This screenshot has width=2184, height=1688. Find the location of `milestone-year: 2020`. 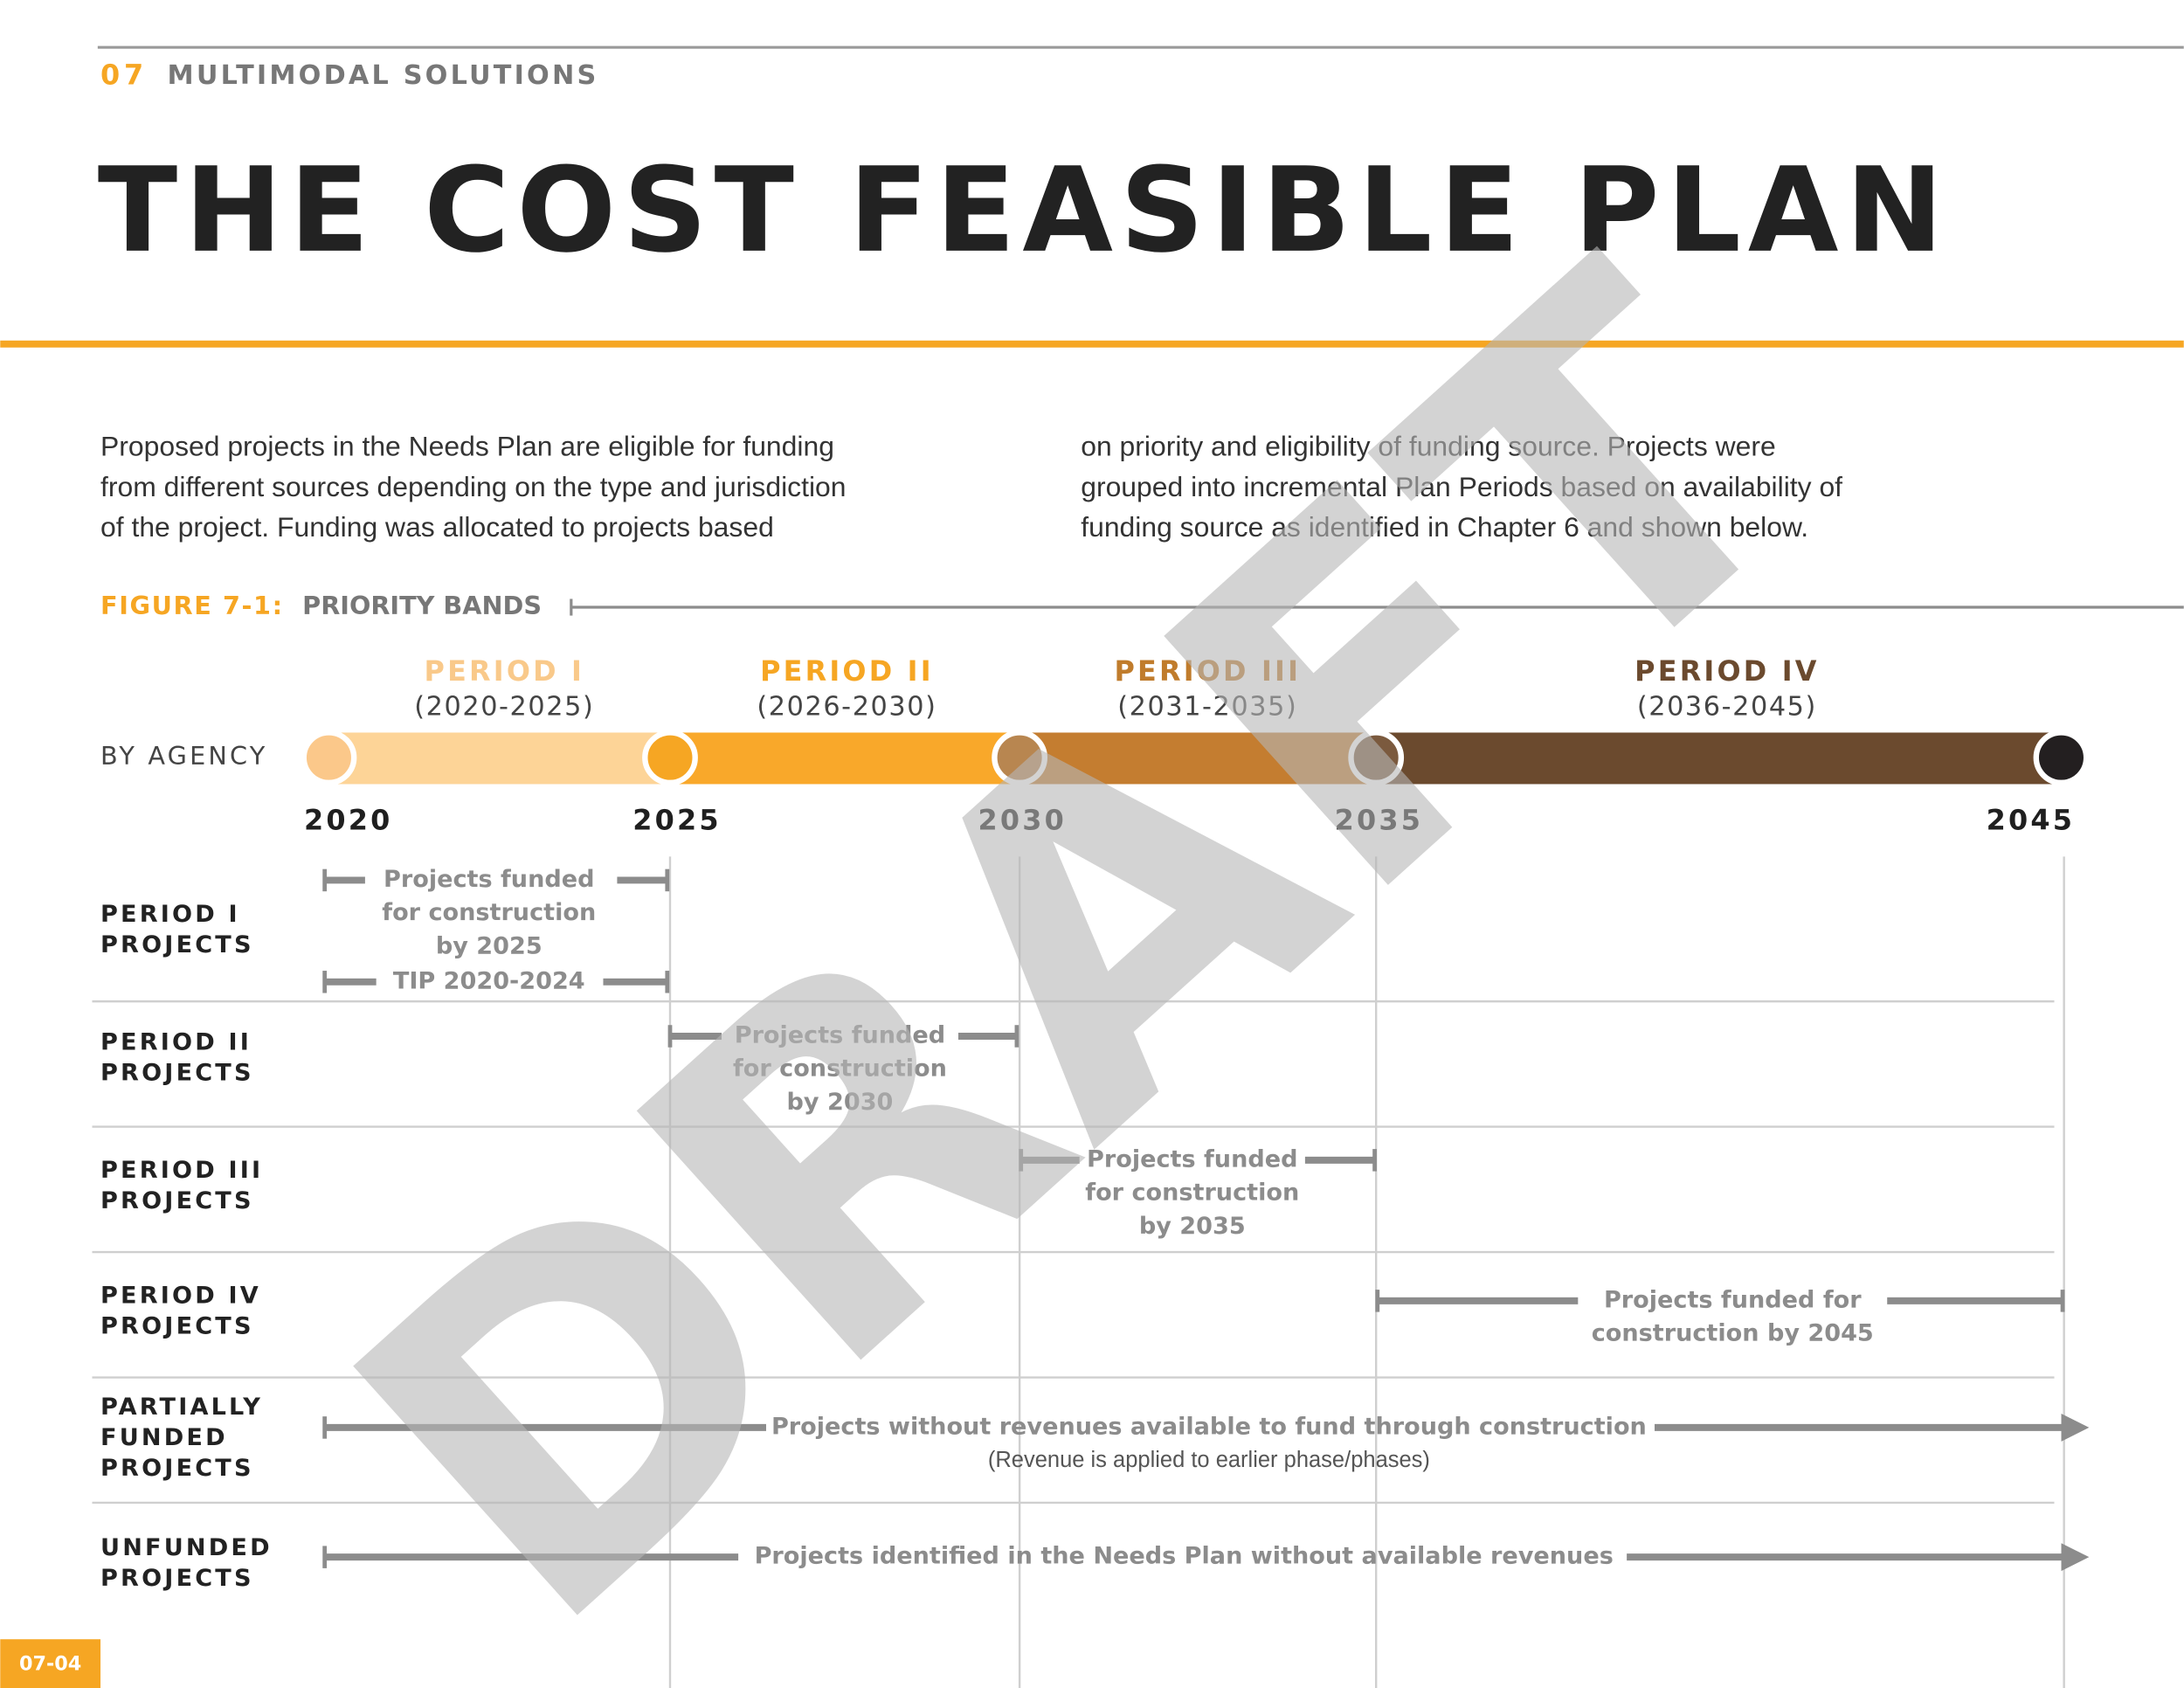

milestone-year: 2020 is located at coordinates (348, 819).